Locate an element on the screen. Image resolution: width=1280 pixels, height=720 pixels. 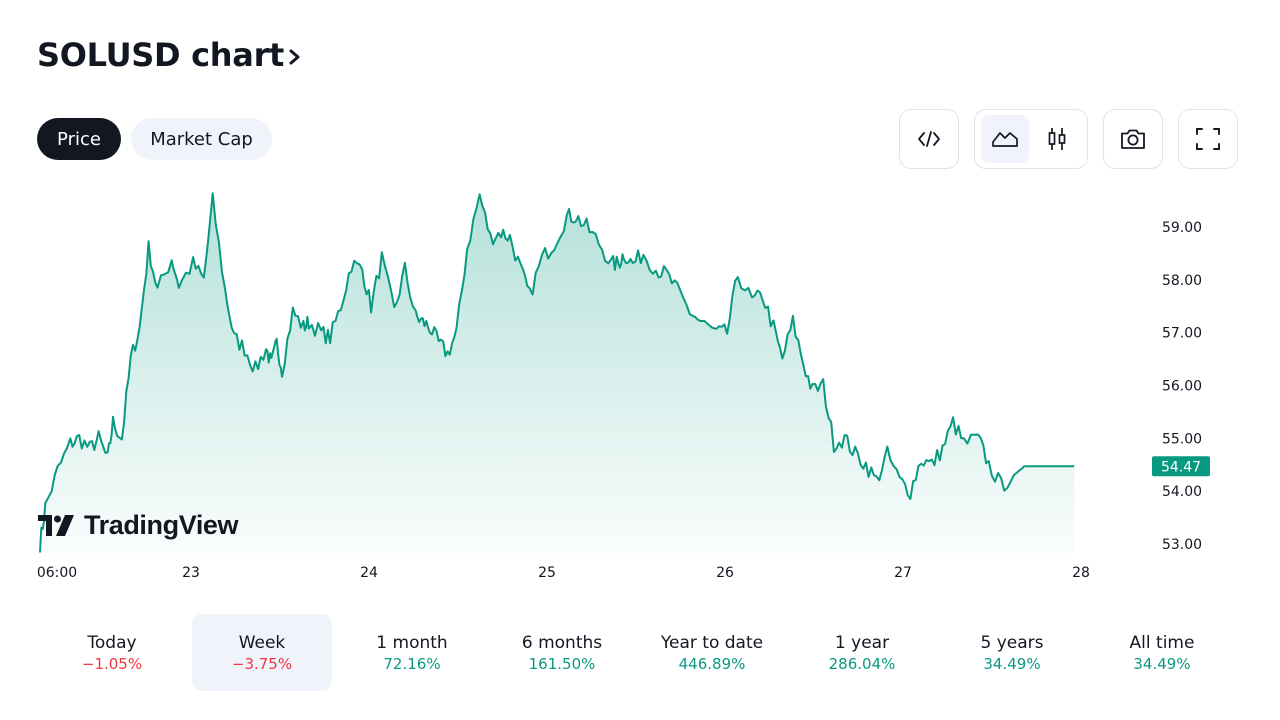
candlestick-icon is located at coordinates (1057, 139).